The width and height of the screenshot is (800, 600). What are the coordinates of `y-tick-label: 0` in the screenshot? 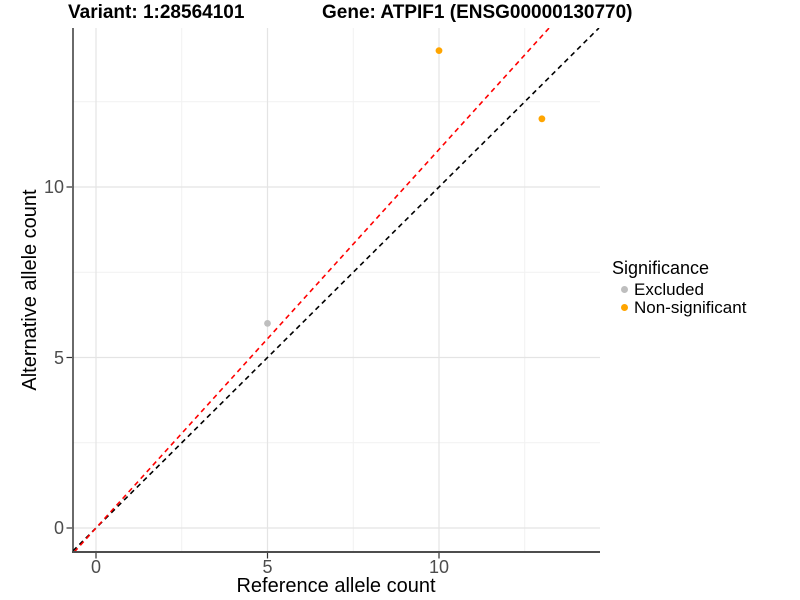 It's located at (58, 528).